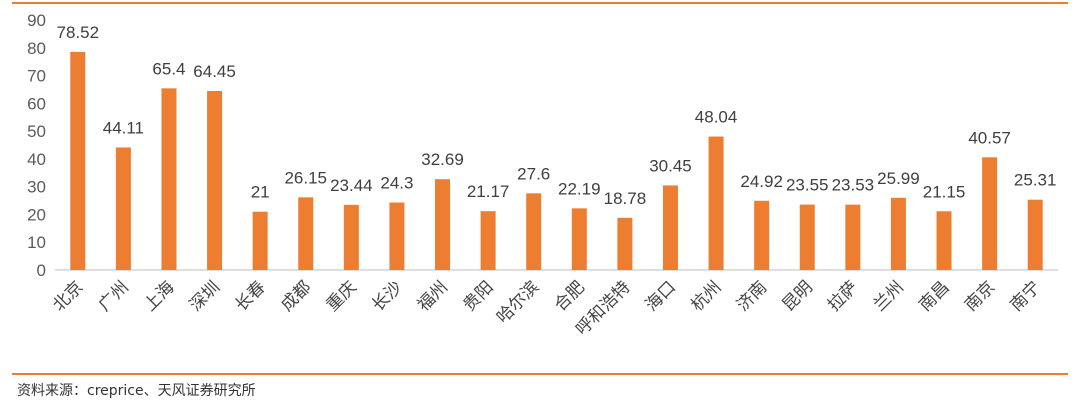 This screenshot has height=405, width=1076. Describe the element at coordinates (78, 32) in the screenshot. I see `data-label: 78.52` at that location.